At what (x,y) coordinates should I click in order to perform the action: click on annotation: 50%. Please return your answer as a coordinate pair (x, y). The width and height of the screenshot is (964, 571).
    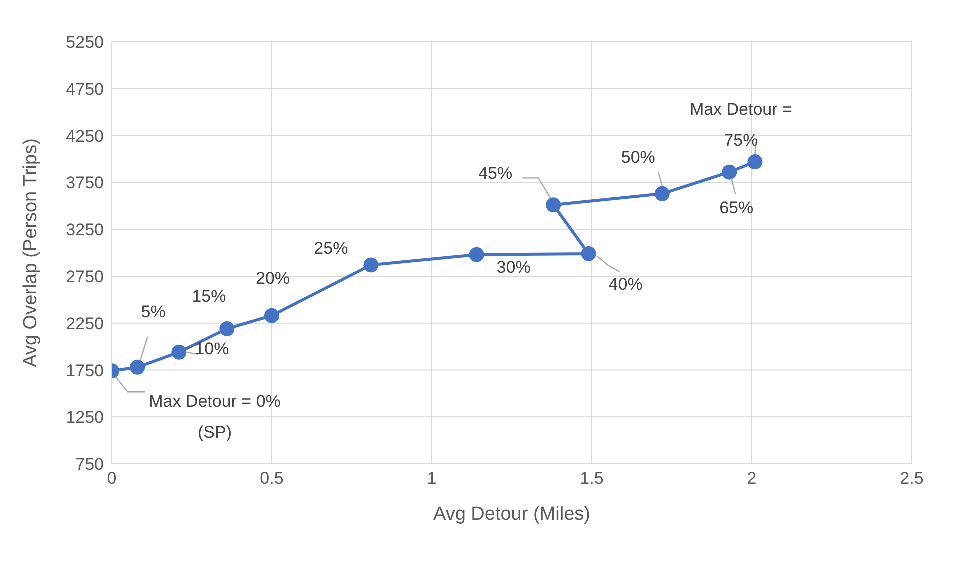
    Looking at the image, I should click on (638, 157).